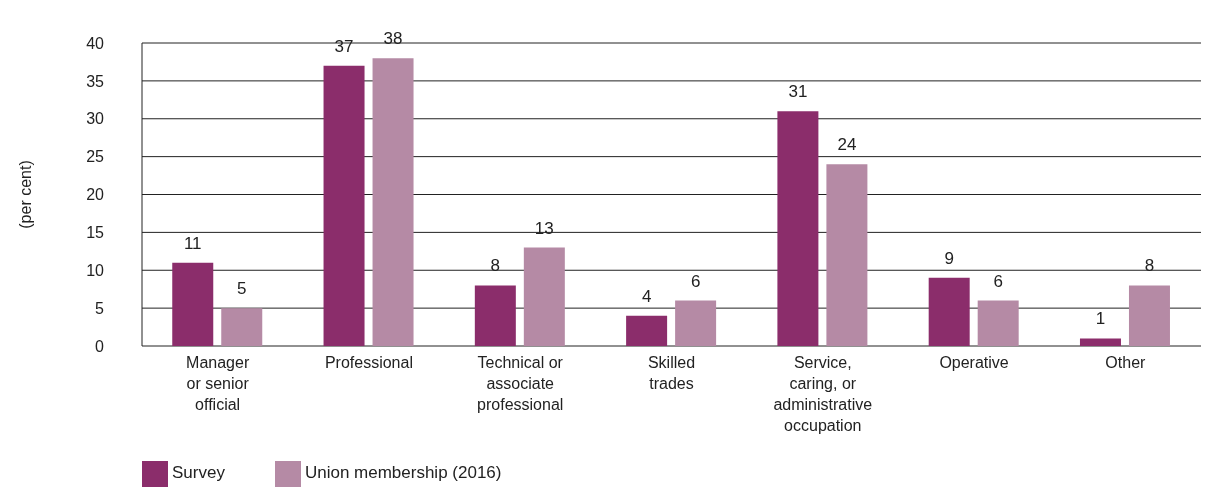 The height and width of the screenshot is (503, 1209). Describe the element at coordinates (974, 362) in the screenshot. I see `x-tick-label: Operative` at that location.